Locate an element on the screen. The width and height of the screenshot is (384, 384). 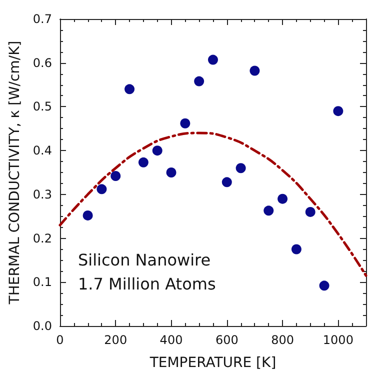
y-tick-label: 0.3 is located at coordinates (42, 194).